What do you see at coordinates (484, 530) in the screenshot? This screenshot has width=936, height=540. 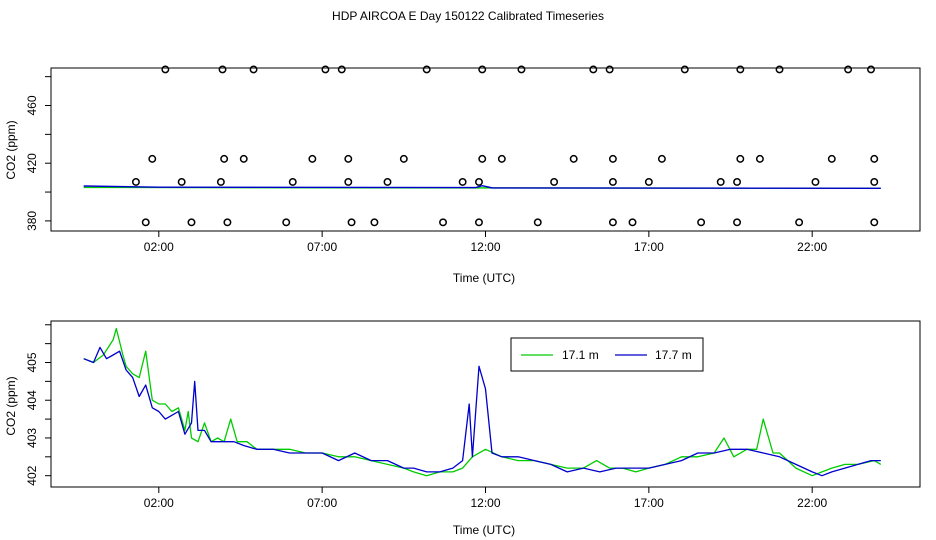 I see `bottom-x-axis-label: Time (UTC)` at bounding box center [484, 530].